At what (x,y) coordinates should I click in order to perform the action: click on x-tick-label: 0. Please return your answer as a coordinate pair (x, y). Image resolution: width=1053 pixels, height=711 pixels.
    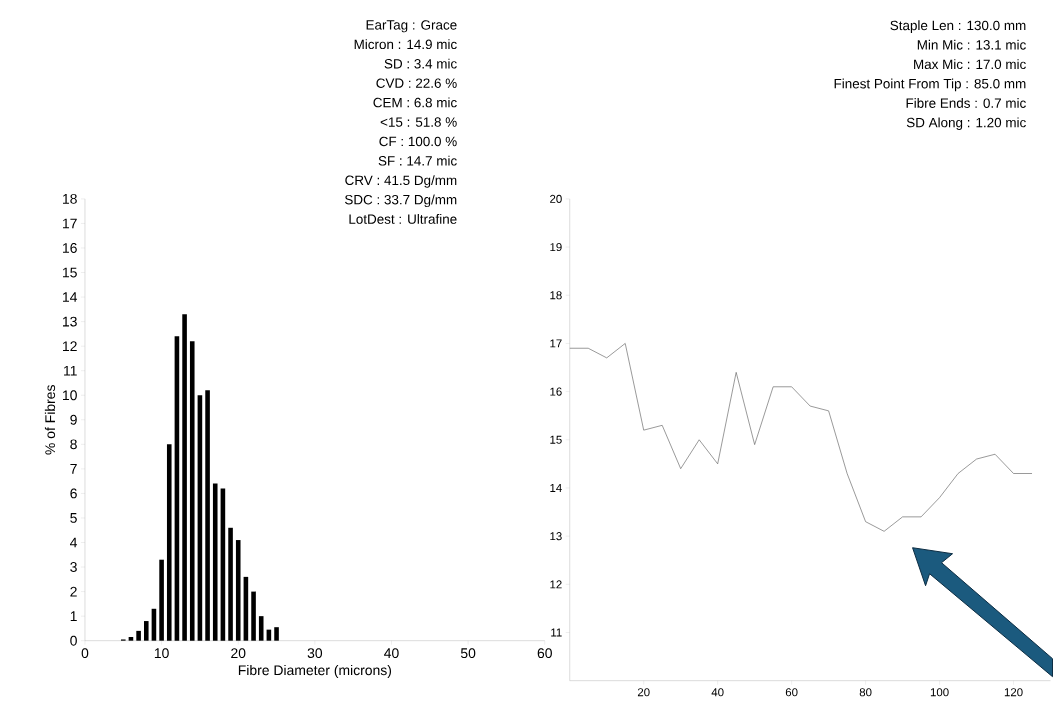
    Looking at the image, I should click on (85, 653).